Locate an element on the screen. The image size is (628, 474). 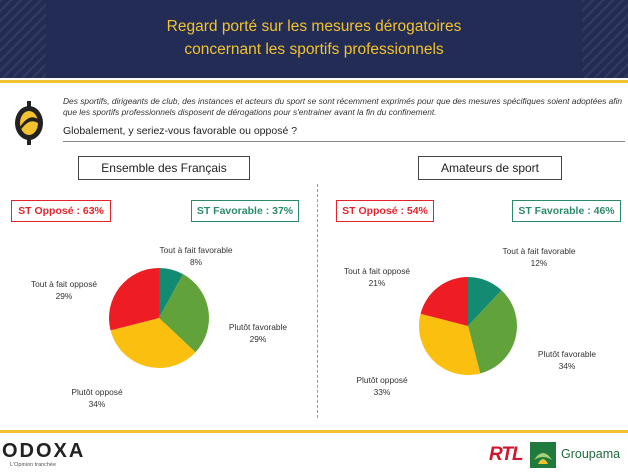
ensemble-slice-tout-fait-oppos- is located at coordinates (134, 299).